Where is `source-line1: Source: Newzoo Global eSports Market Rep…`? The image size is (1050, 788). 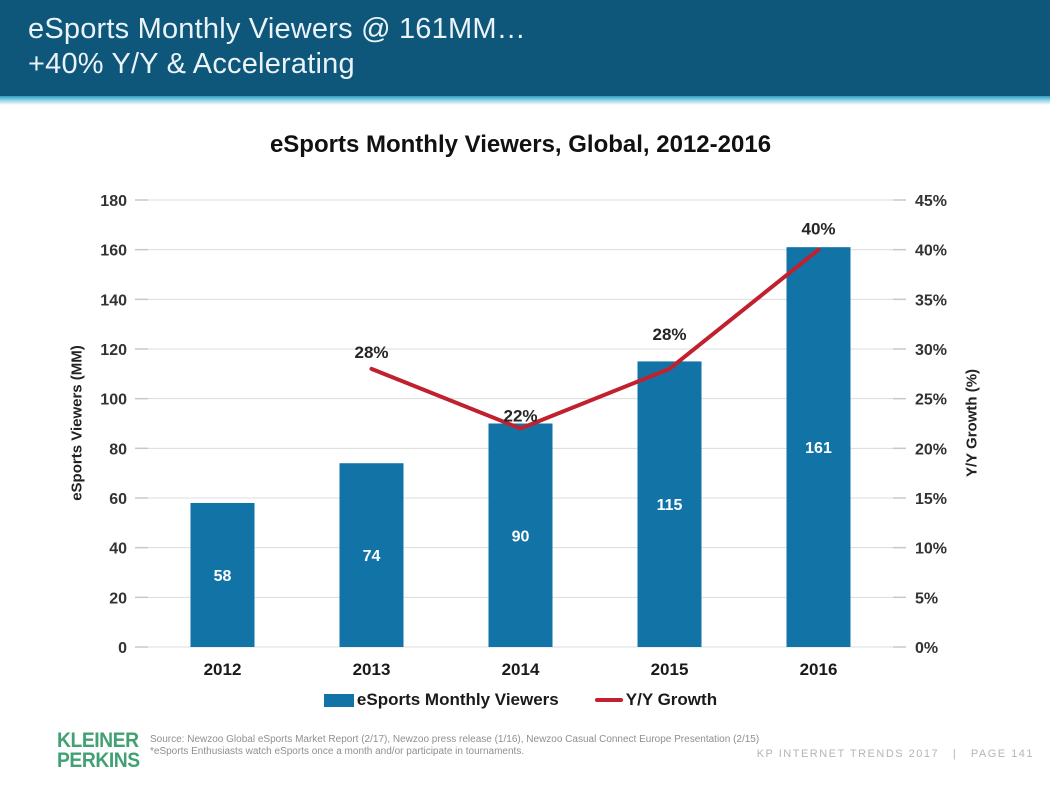 source-line1: Source: Newzoo Global eSports Market Rep… is located at coordinates (455, 739).